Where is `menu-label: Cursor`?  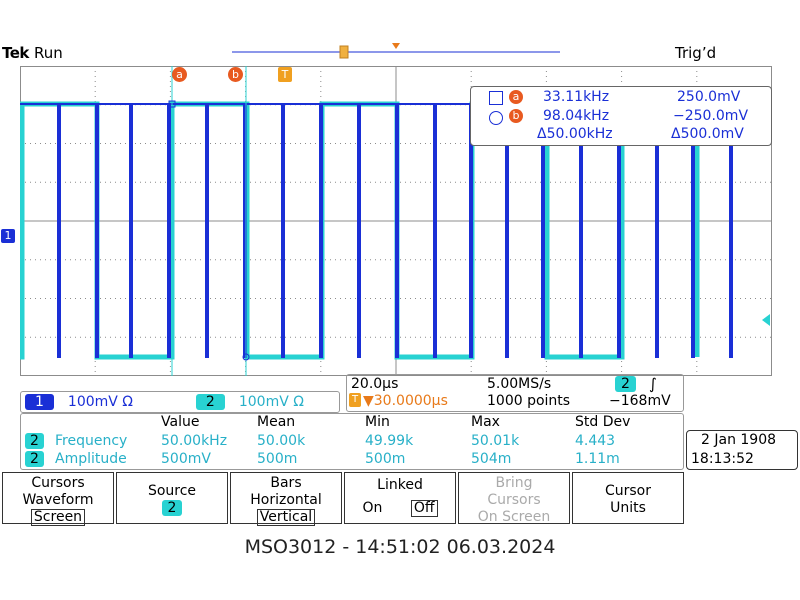
menu-label: Cursor is located at coordinates (628, 491).